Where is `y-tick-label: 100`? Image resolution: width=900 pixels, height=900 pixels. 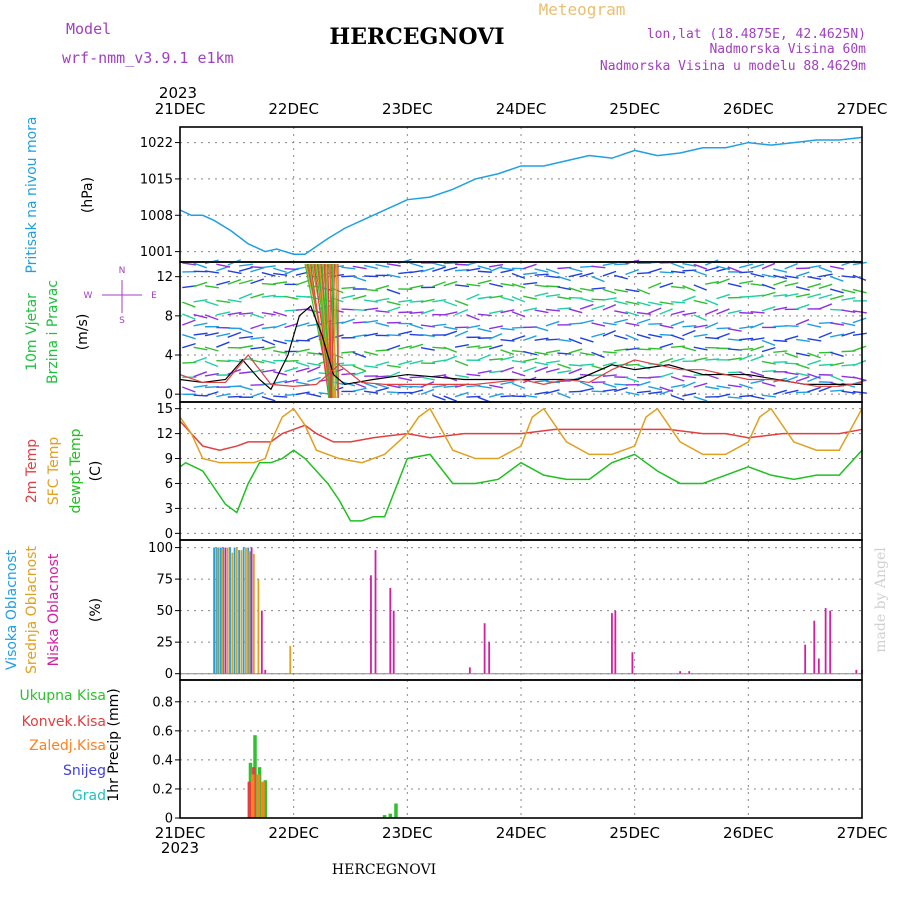 y-tick-label: 100 is located at coordinates (160, 548).